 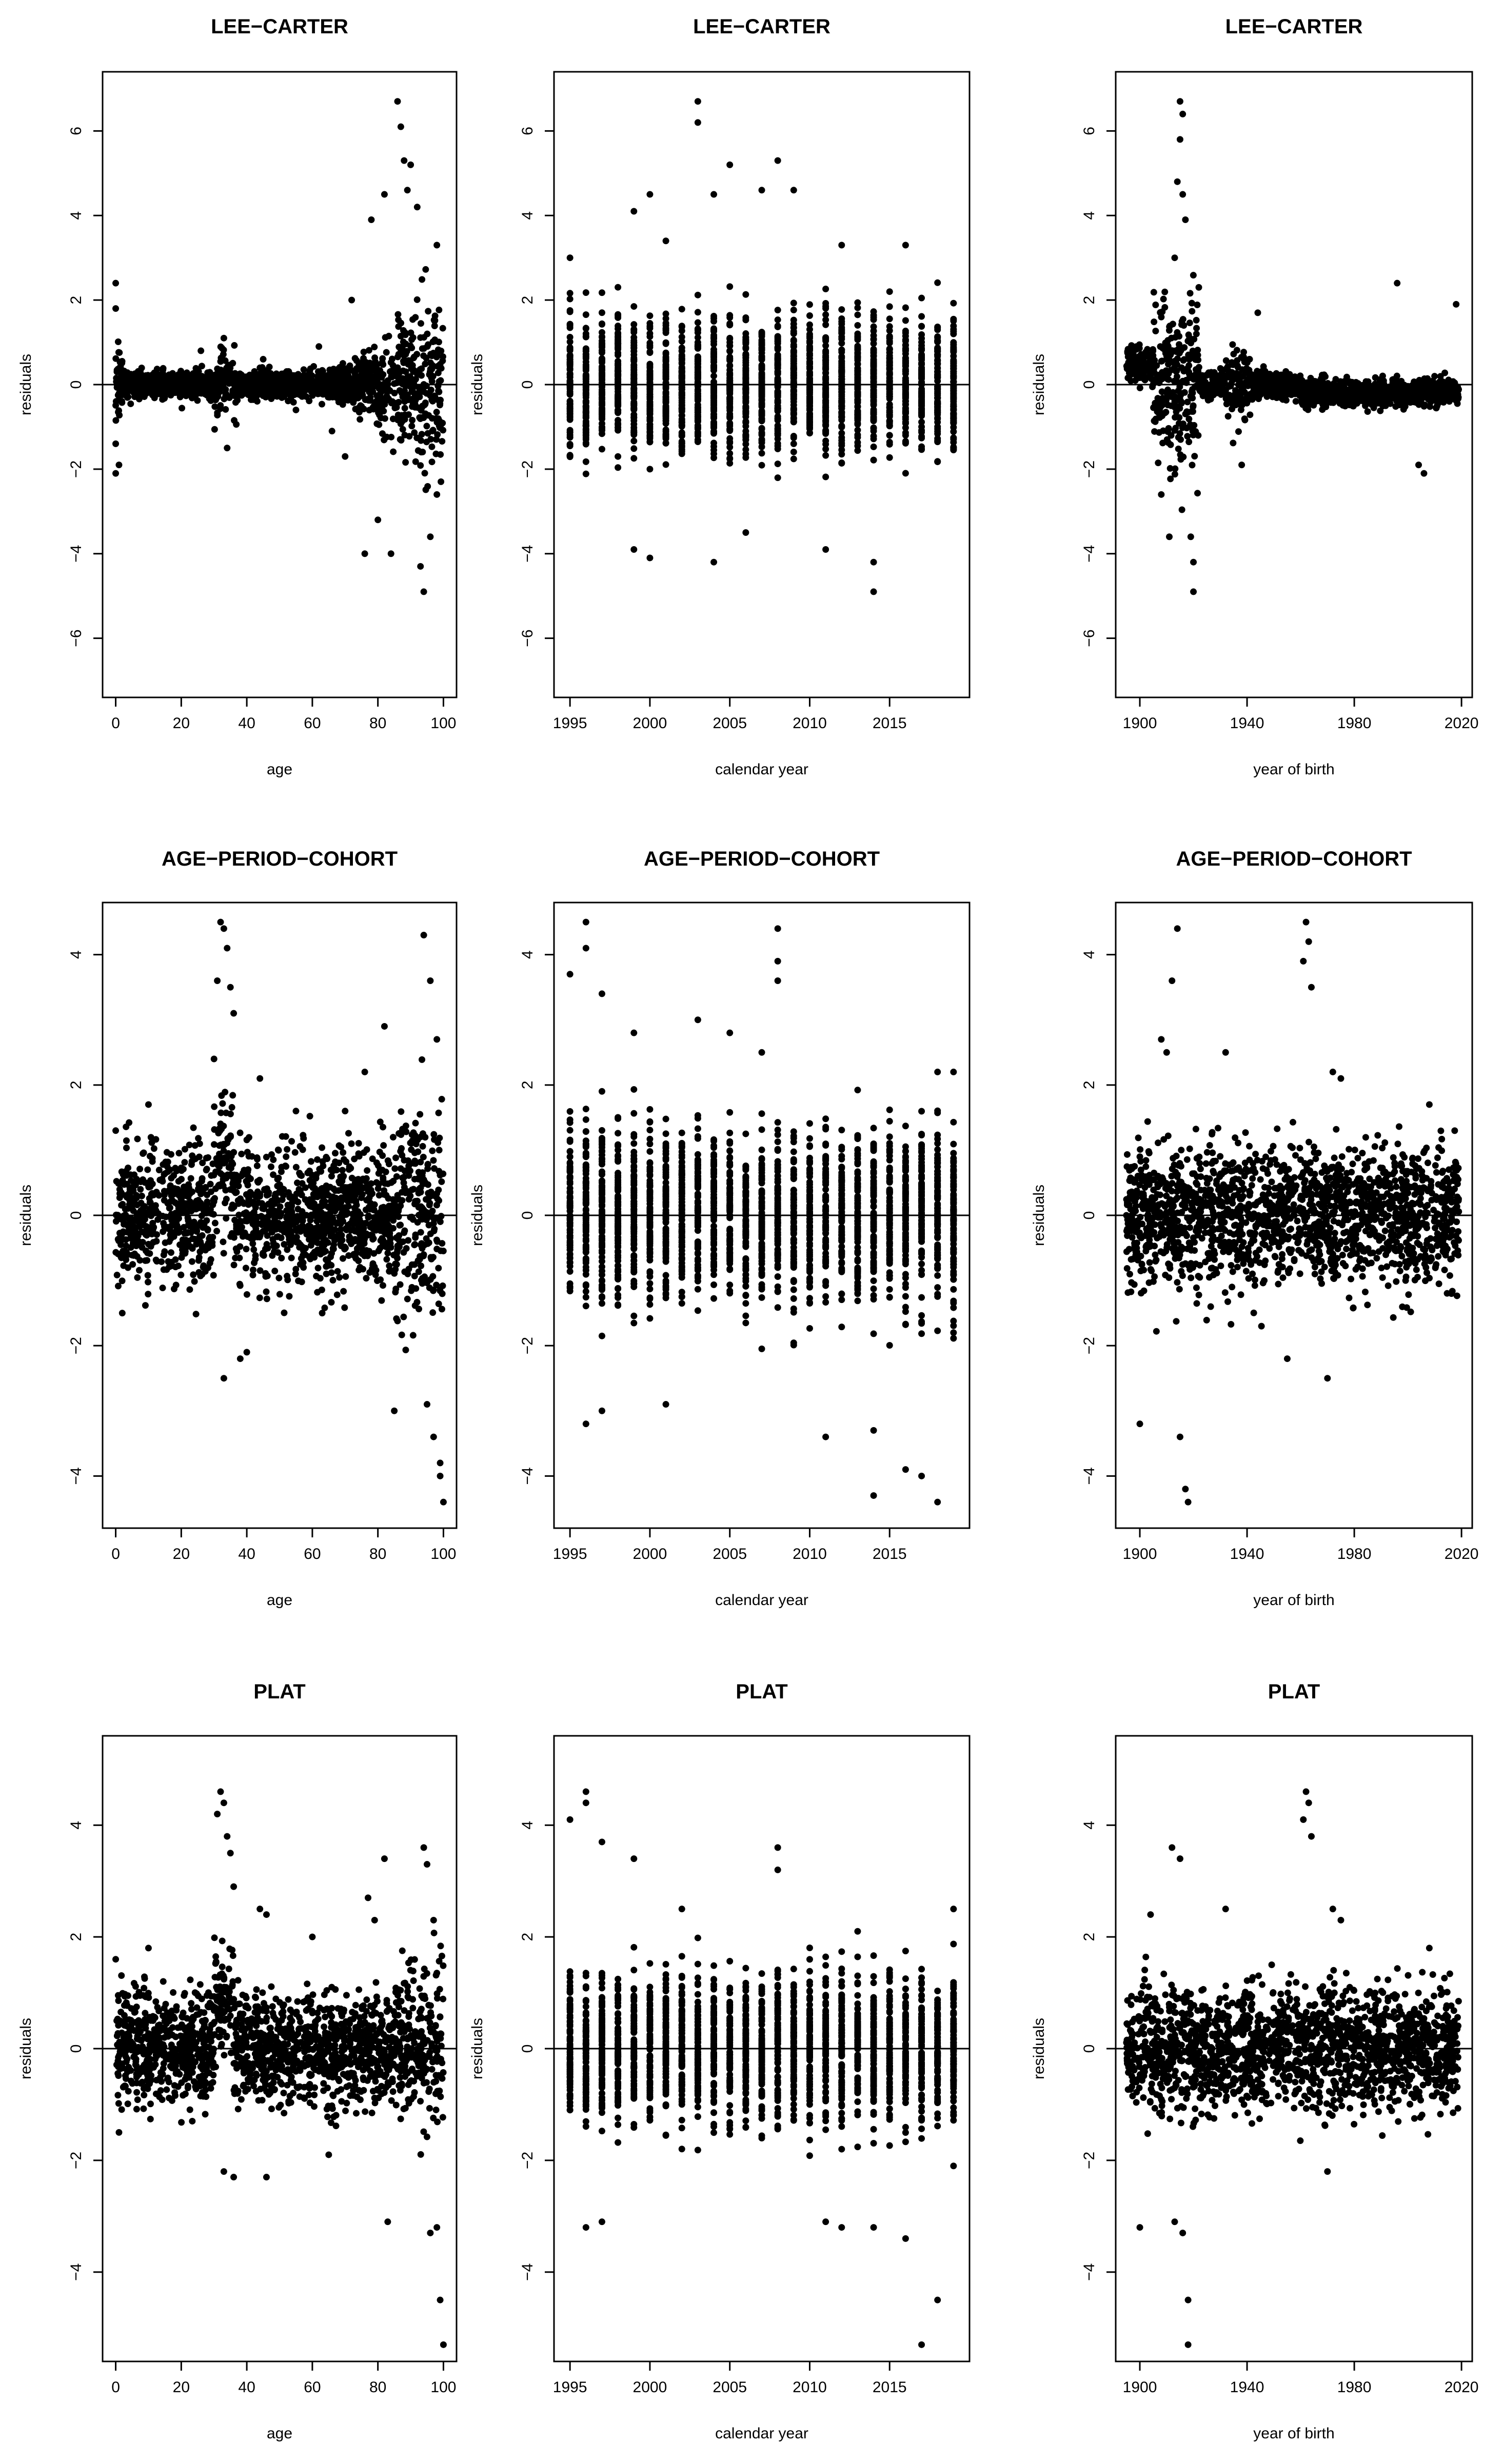 I want to click on y-tick-label: −4, so click(x=527, y=554).